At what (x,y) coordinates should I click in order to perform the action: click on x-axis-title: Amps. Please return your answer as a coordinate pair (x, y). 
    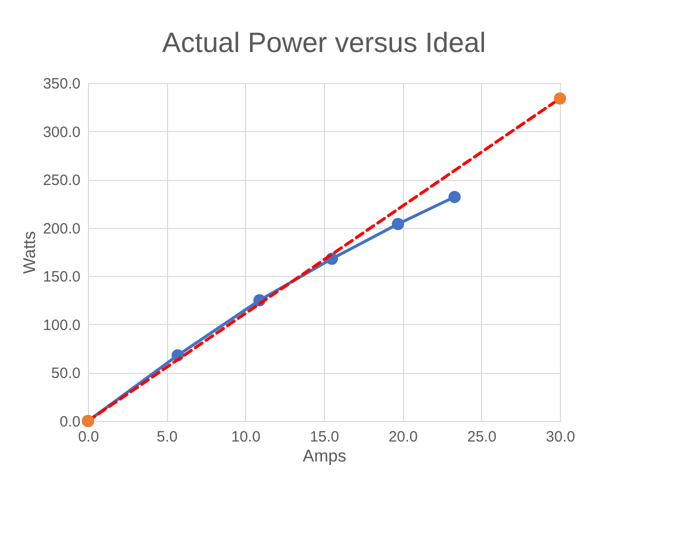
    Looking at the image, I should click on (324, 456).